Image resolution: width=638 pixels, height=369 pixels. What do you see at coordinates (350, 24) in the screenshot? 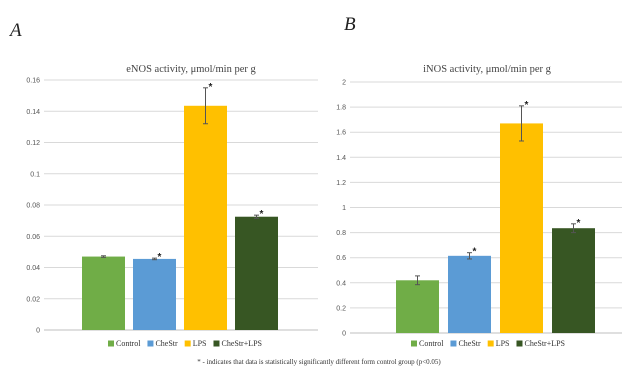
I see `panel-letter-b: B` at bounding box center [350, 24].